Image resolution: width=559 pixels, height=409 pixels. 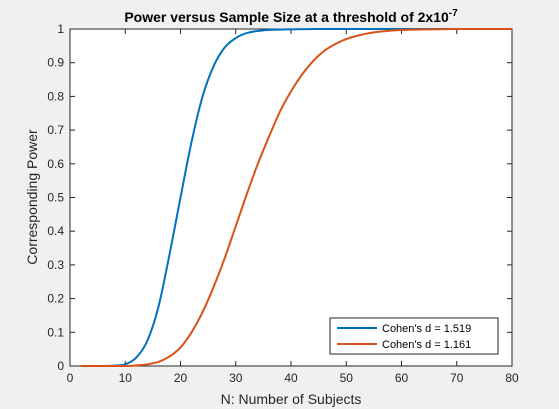 What do you see at coordinates (512, 378) in the screenshot?
I see `x-tick-label: 80` at bounding box center [512, 378].